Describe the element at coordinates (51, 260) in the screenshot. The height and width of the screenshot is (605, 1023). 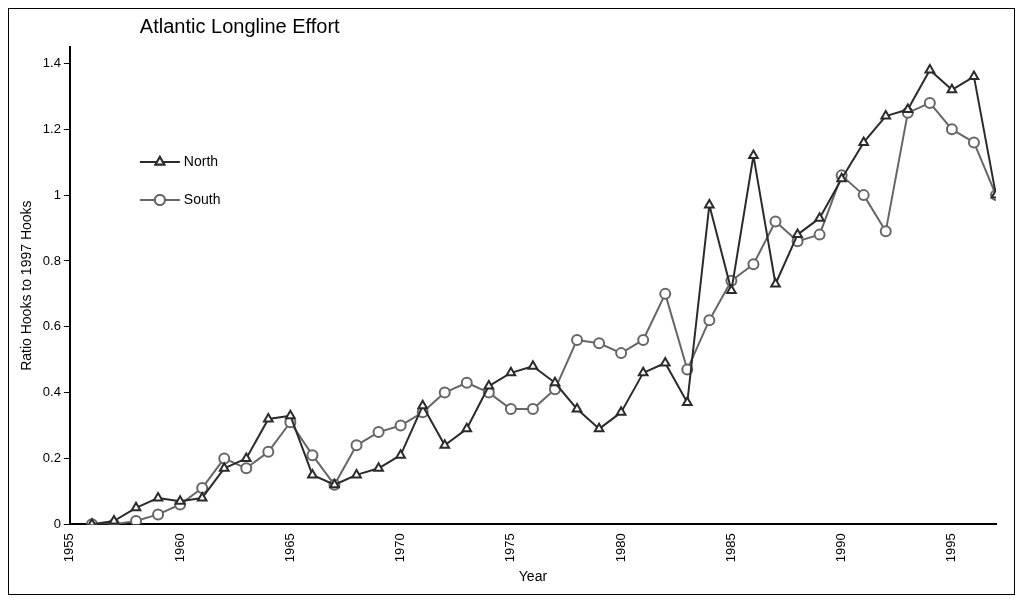
I see `y-tick-label: 0.8` at that location.